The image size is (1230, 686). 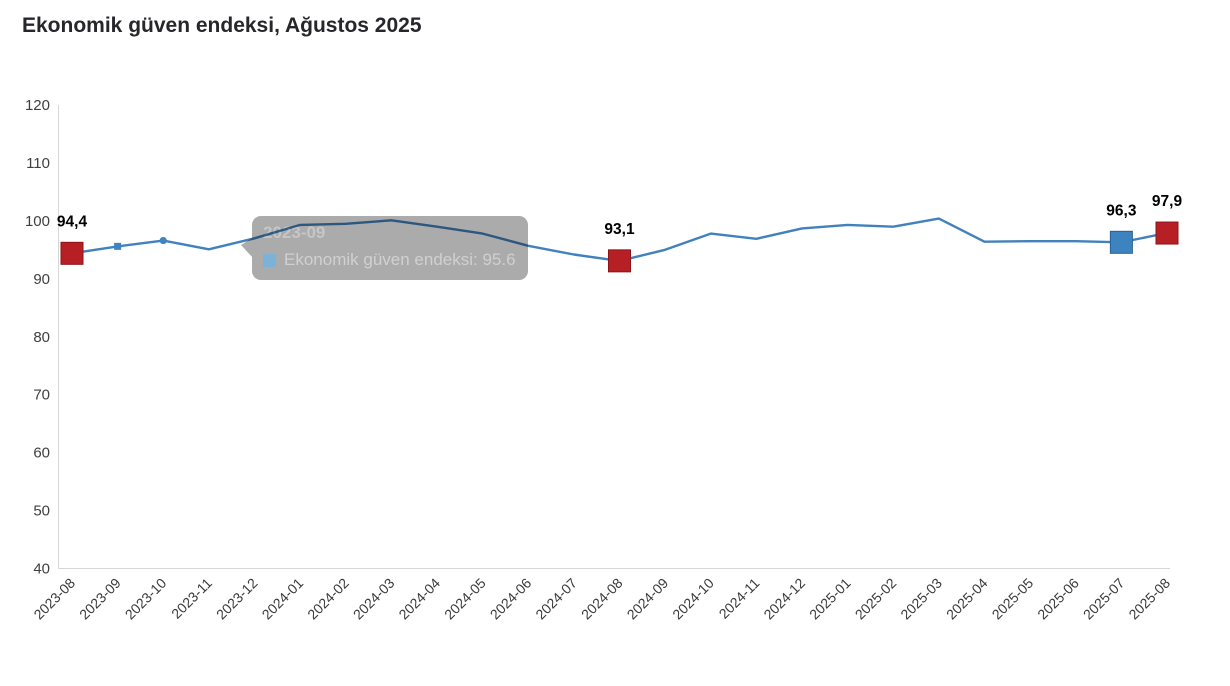 I want to click on tooltip-series-row: Ekonomik güven endeksi: 95.6, so click(x=390, y=260).